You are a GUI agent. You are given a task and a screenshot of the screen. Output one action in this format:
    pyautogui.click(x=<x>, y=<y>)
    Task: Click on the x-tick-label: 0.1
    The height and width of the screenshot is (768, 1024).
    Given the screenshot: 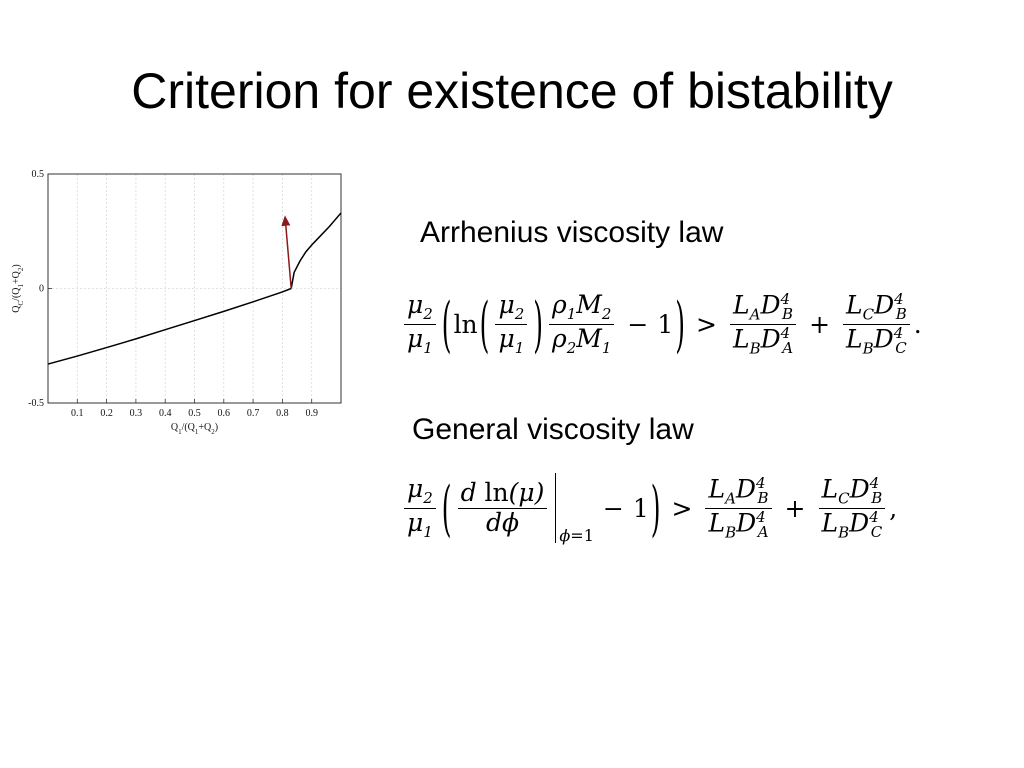 What is the action you would take?
    pyautogui.click(x=77, y=413)
    